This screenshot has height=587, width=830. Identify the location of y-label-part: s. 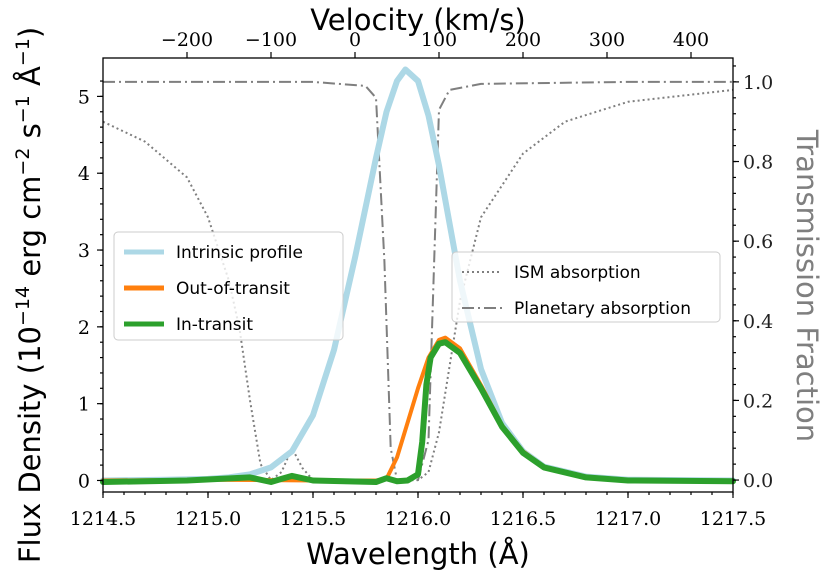
(30, 135).